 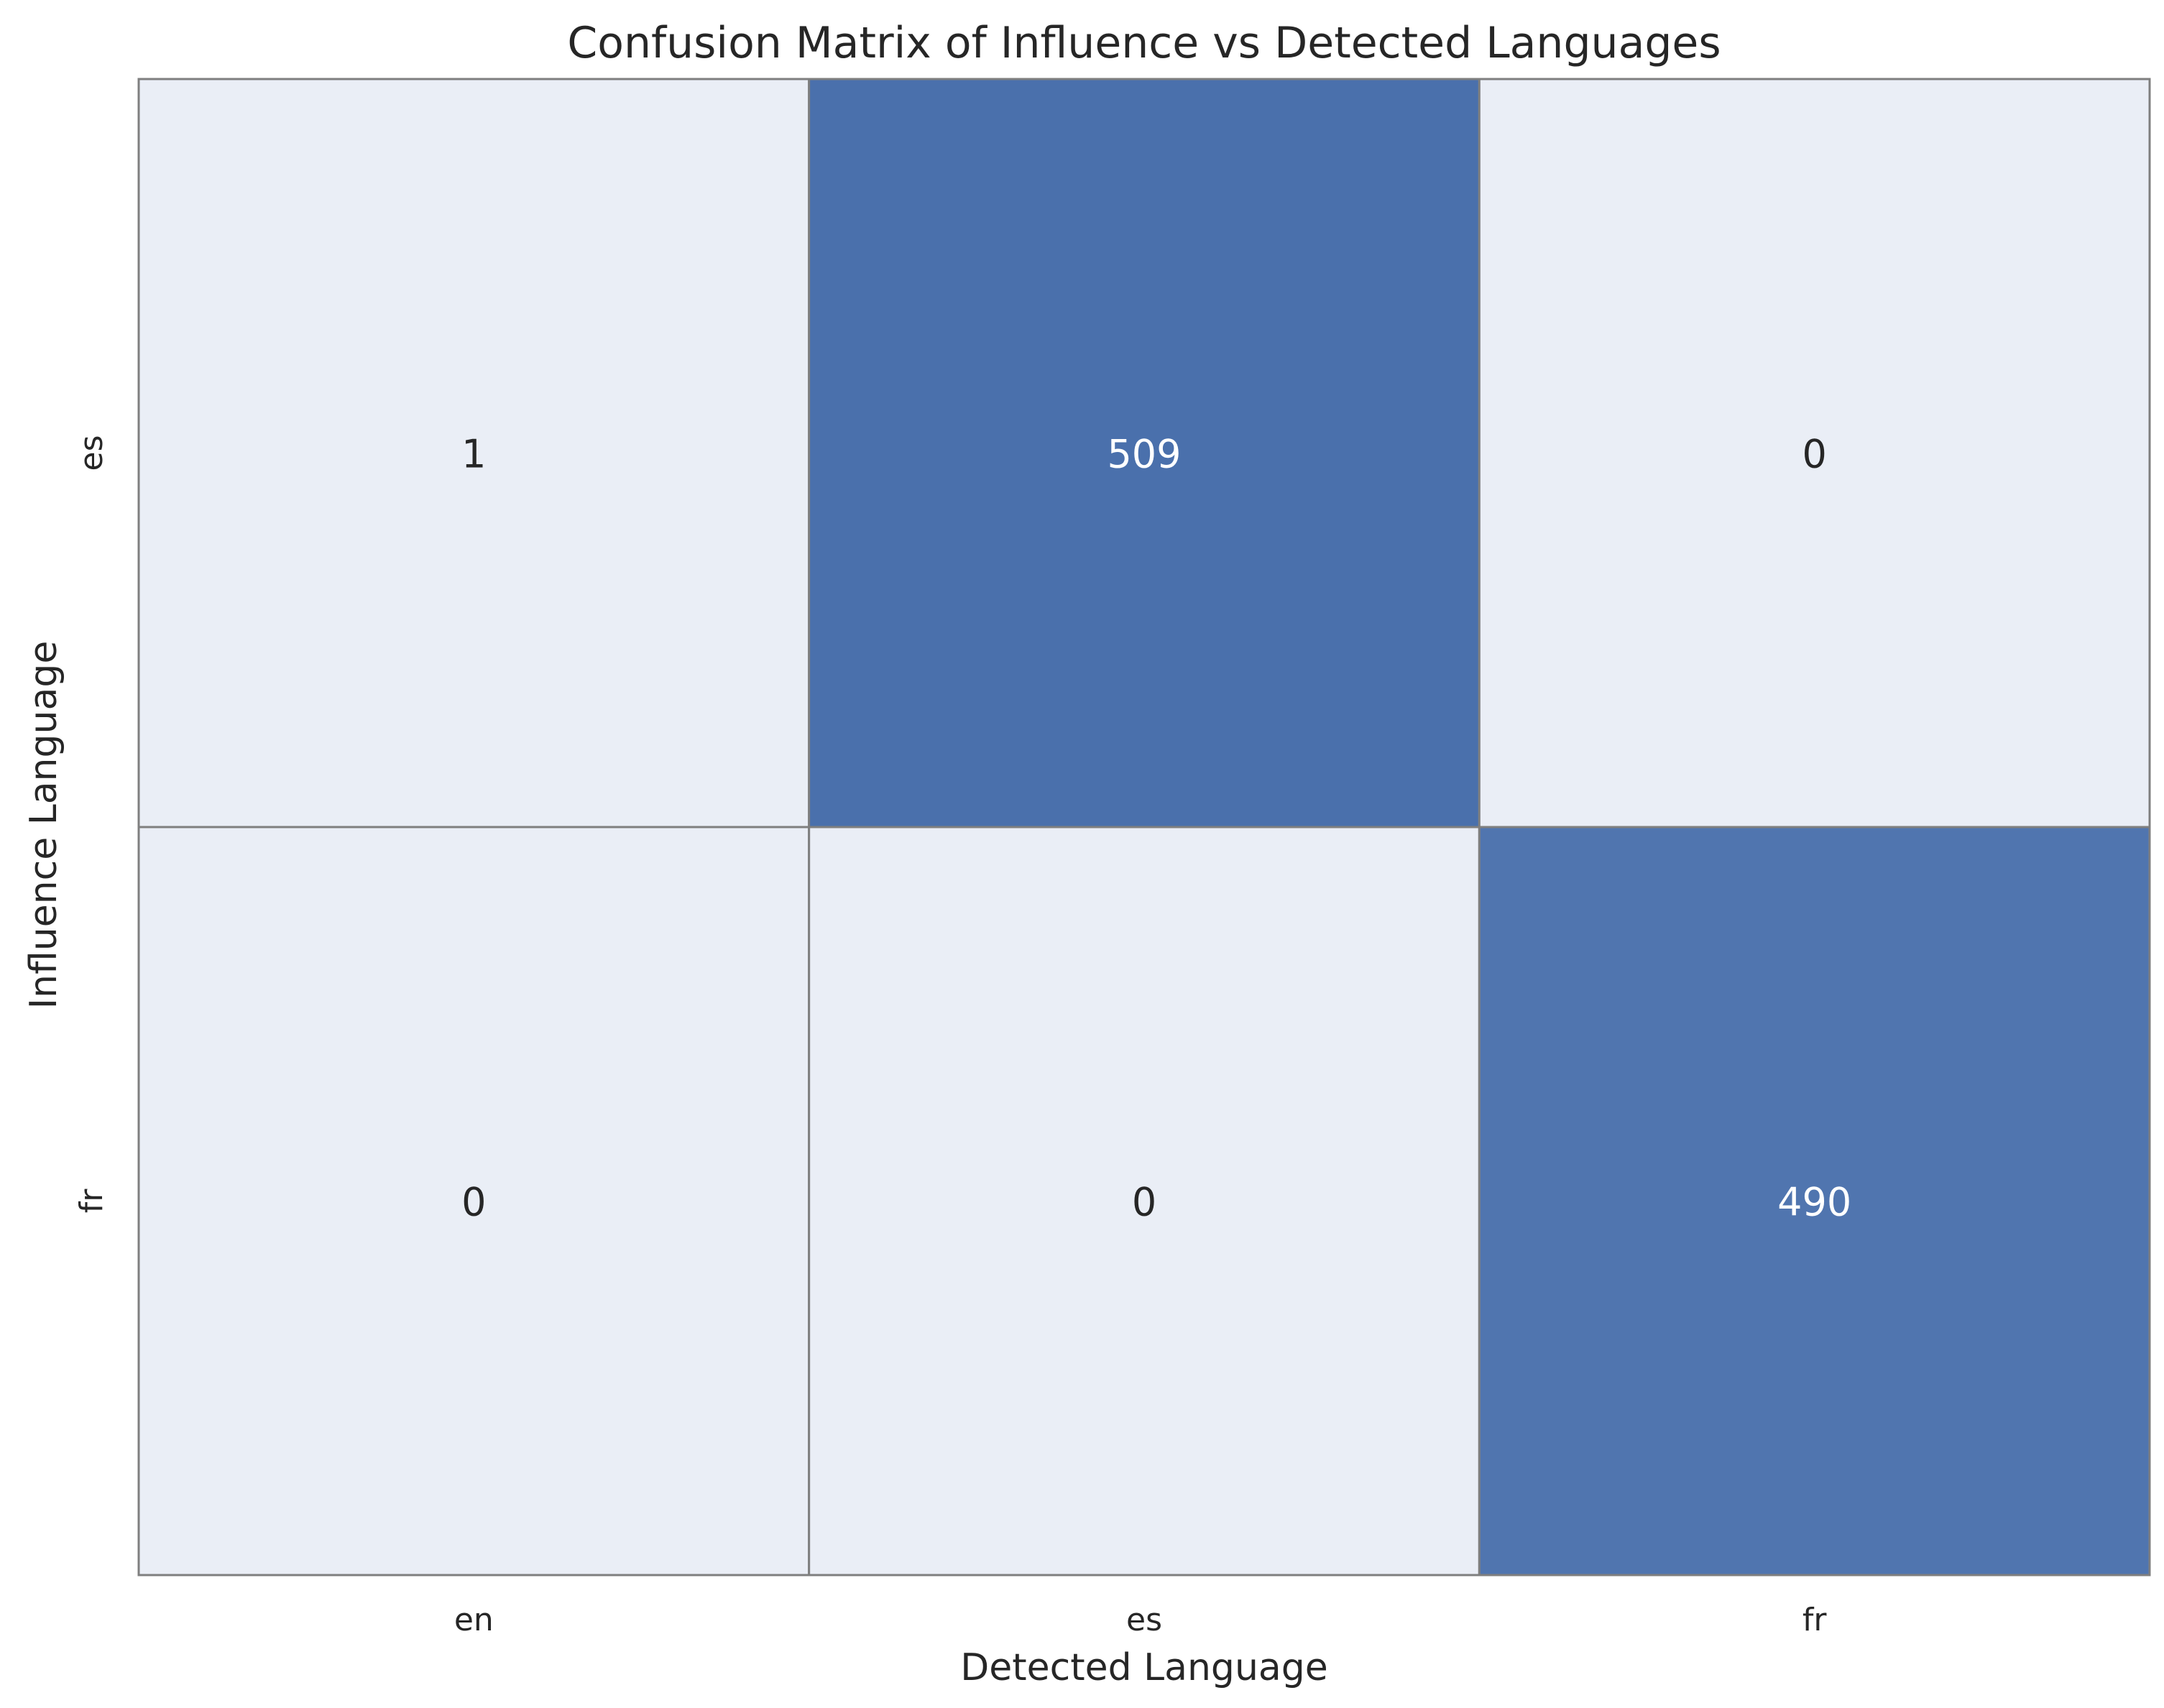 I want to click on x-tick-label: fr, so click(x=1814, y=1620).